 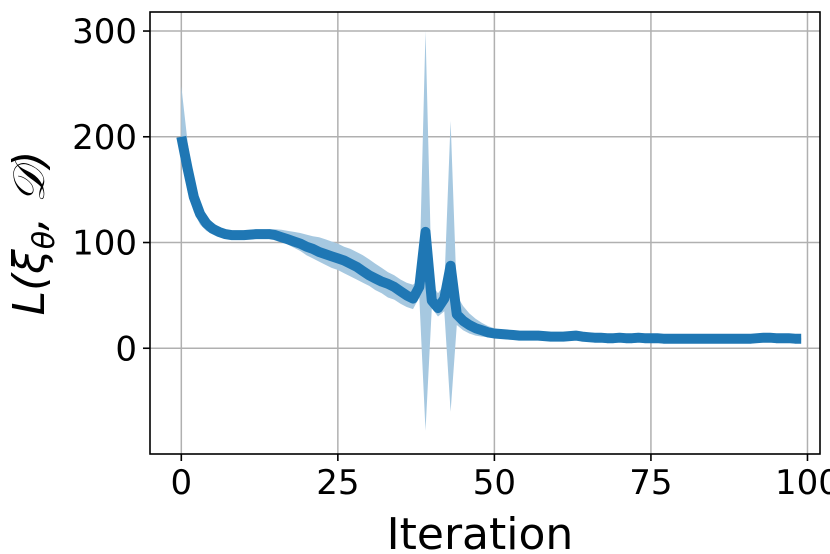 I want to click on y-axis-label: L(ξθ, 𝒟), so click(x=33, y=233).